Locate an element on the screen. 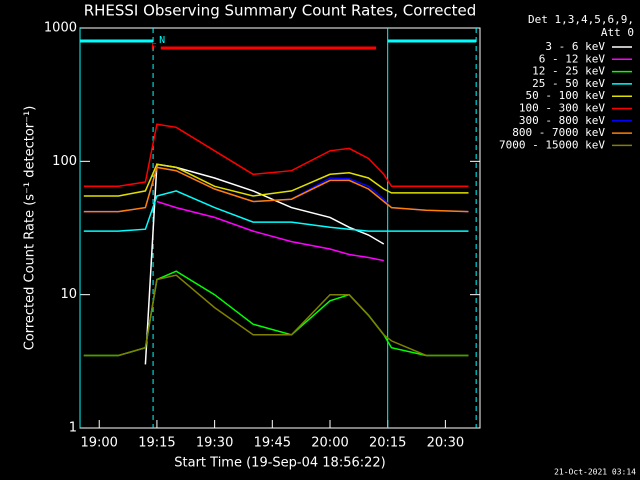 This screenshot has height=480, width=640. flare-label: F is located at coordinates (154, 47).